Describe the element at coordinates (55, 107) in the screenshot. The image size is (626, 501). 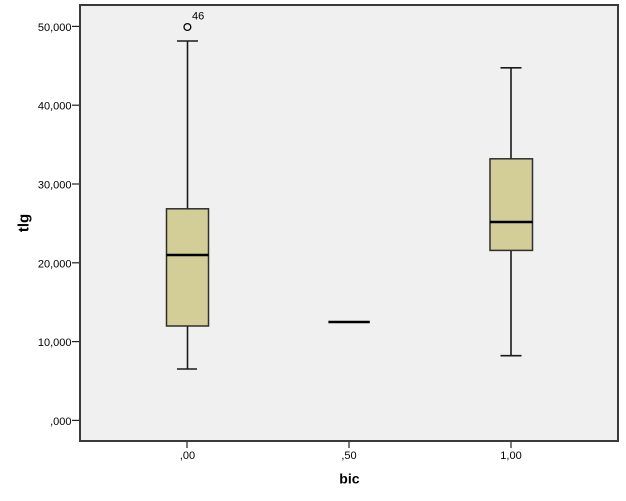
I see `svg-text: 40,000` at that location.